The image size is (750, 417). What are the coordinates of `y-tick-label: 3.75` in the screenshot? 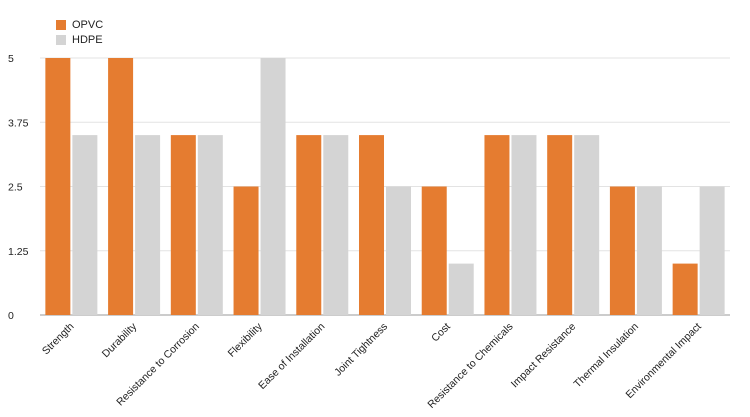 It's located at (18, 123).